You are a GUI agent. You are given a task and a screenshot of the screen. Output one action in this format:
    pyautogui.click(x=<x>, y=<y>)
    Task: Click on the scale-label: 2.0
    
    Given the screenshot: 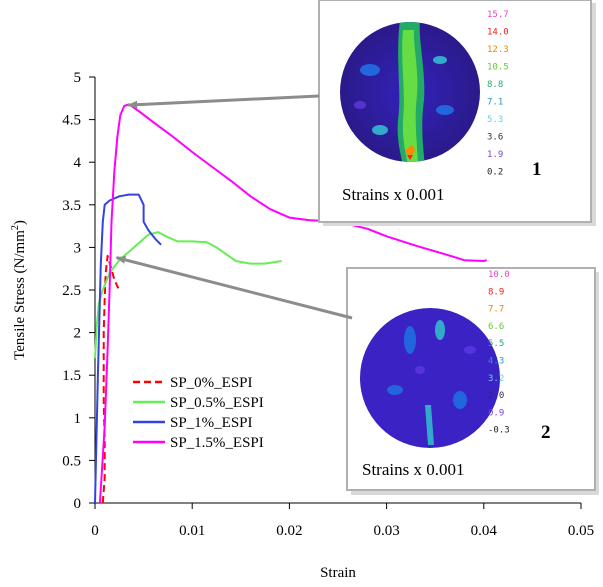 What is the action you would take?
    pyautogui.click(x=496, y=396)
    